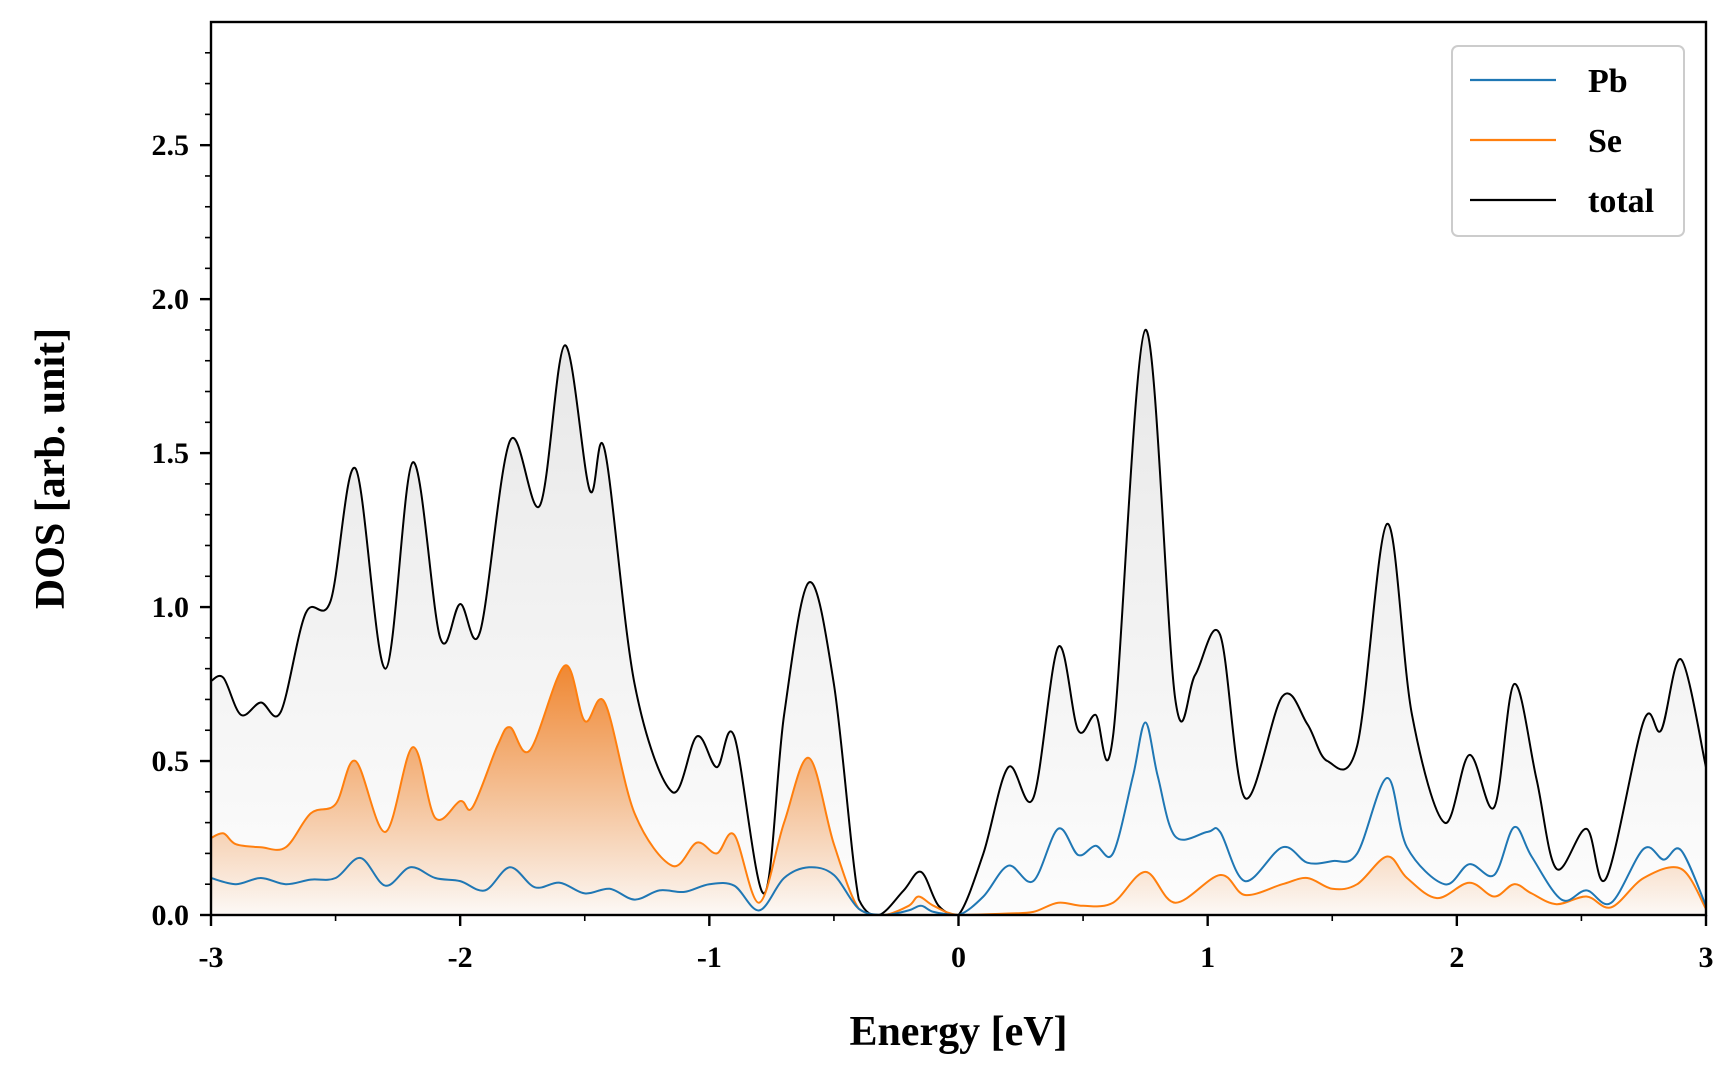  Describe the element at coordinates (211, 957) in the screenshot. I see `x-tick-label: -3` at that location.